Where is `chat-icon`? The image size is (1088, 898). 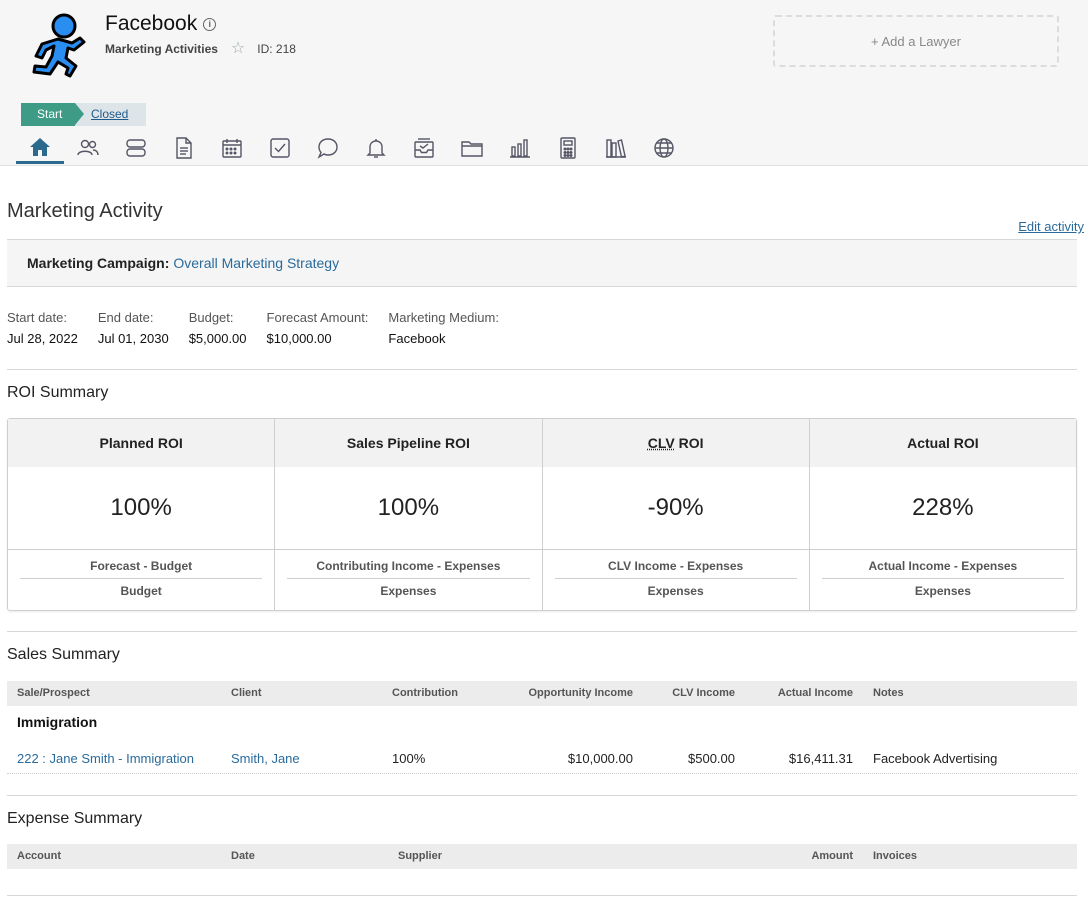 chat-icon is located at coordinates (328, 148).